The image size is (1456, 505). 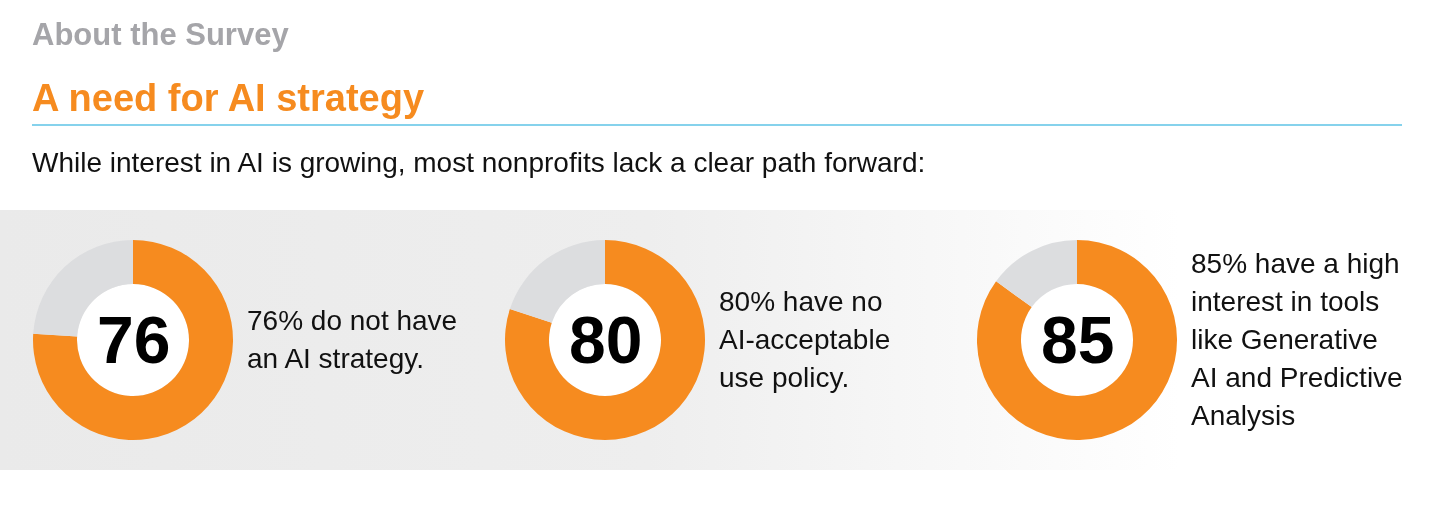 What do you see at coordinates (160, 35) in the screenshot?
I see `text: About the Survey` at bounding box center [160, 35].